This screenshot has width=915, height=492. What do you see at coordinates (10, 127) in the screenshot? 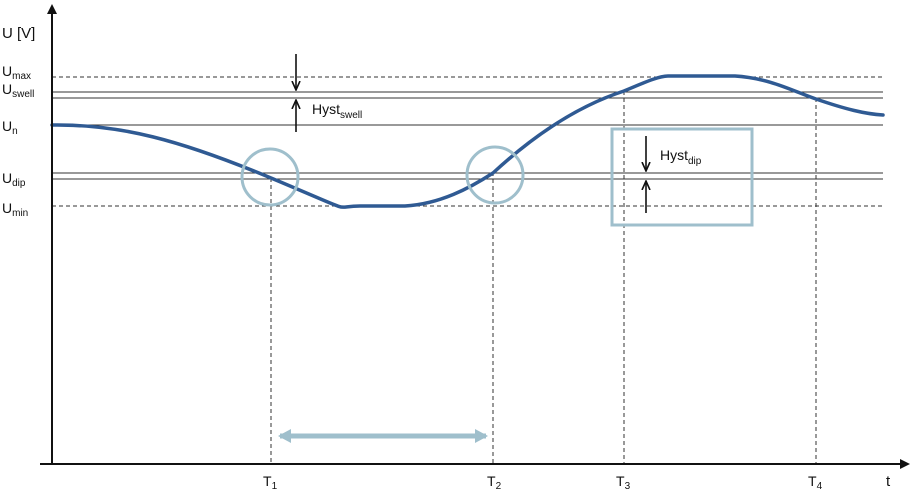
I see `u-n-label: Un` at bounding box center [10, 127].